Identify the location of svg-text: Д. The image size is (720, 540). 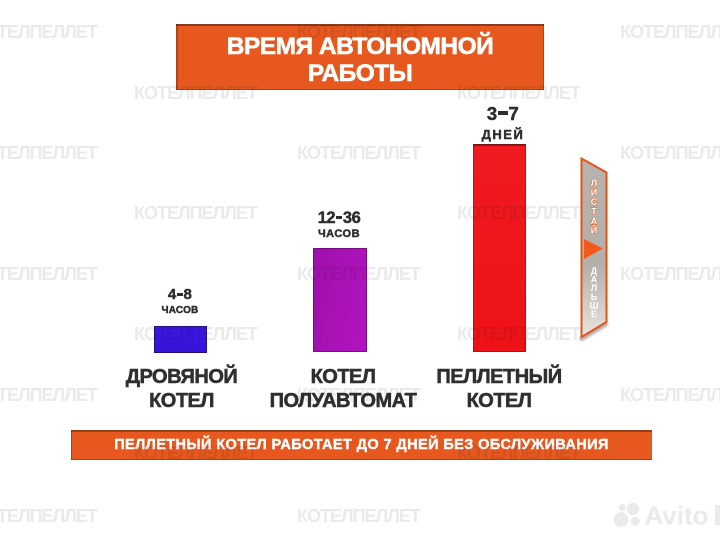
(594, 271).